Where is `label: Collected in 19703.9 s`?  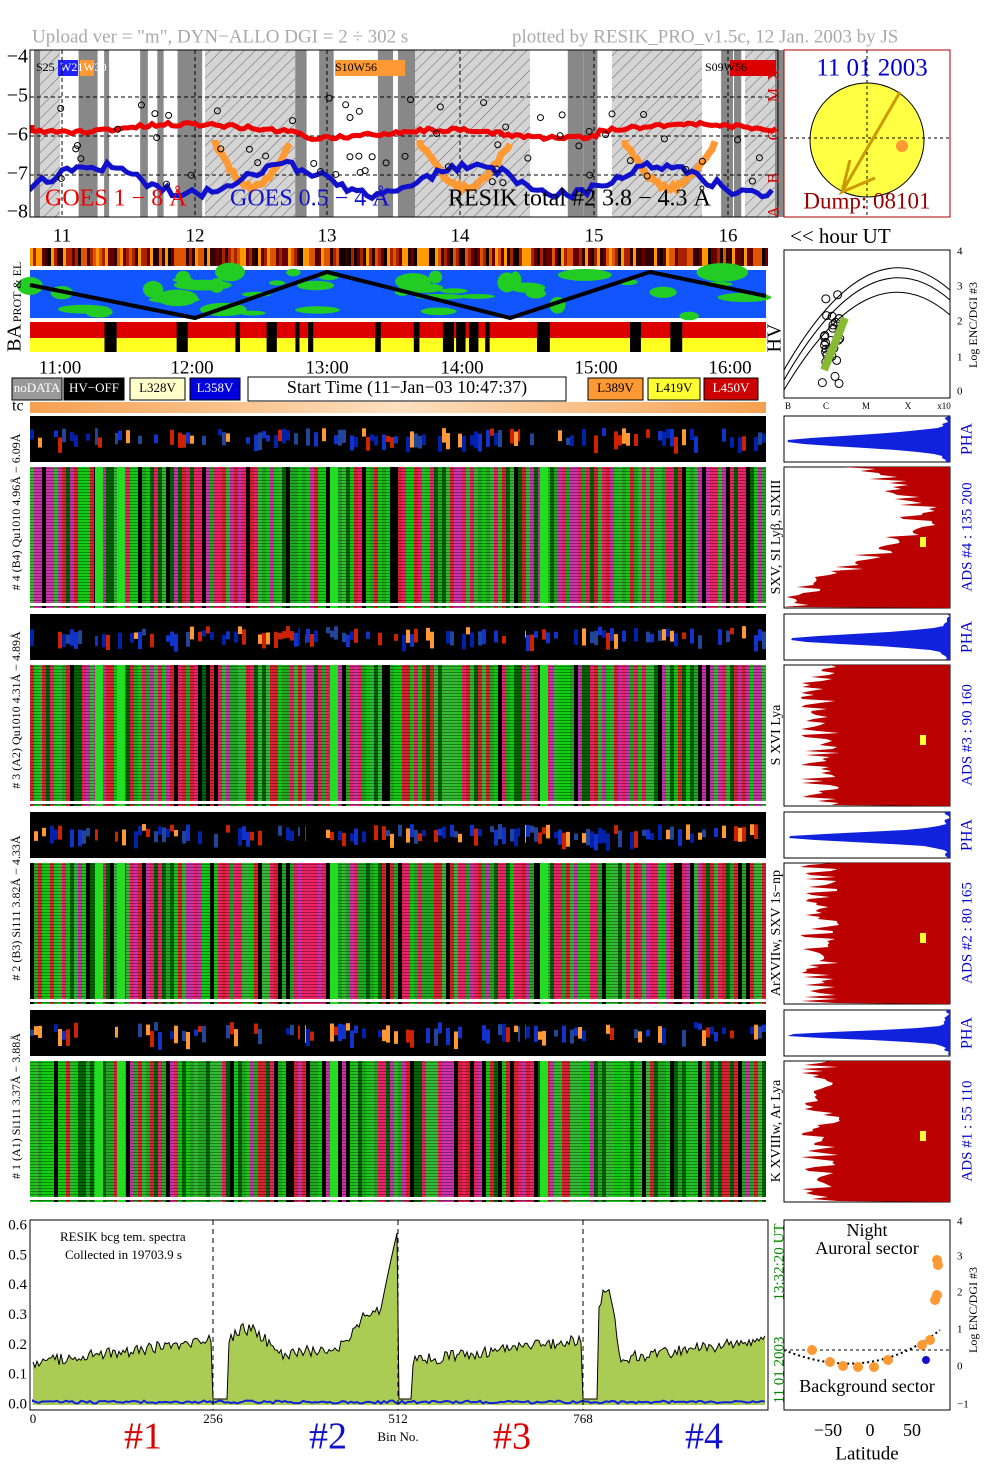 label: Collected in 19703.9 s is located at coordinates (123, 1254).